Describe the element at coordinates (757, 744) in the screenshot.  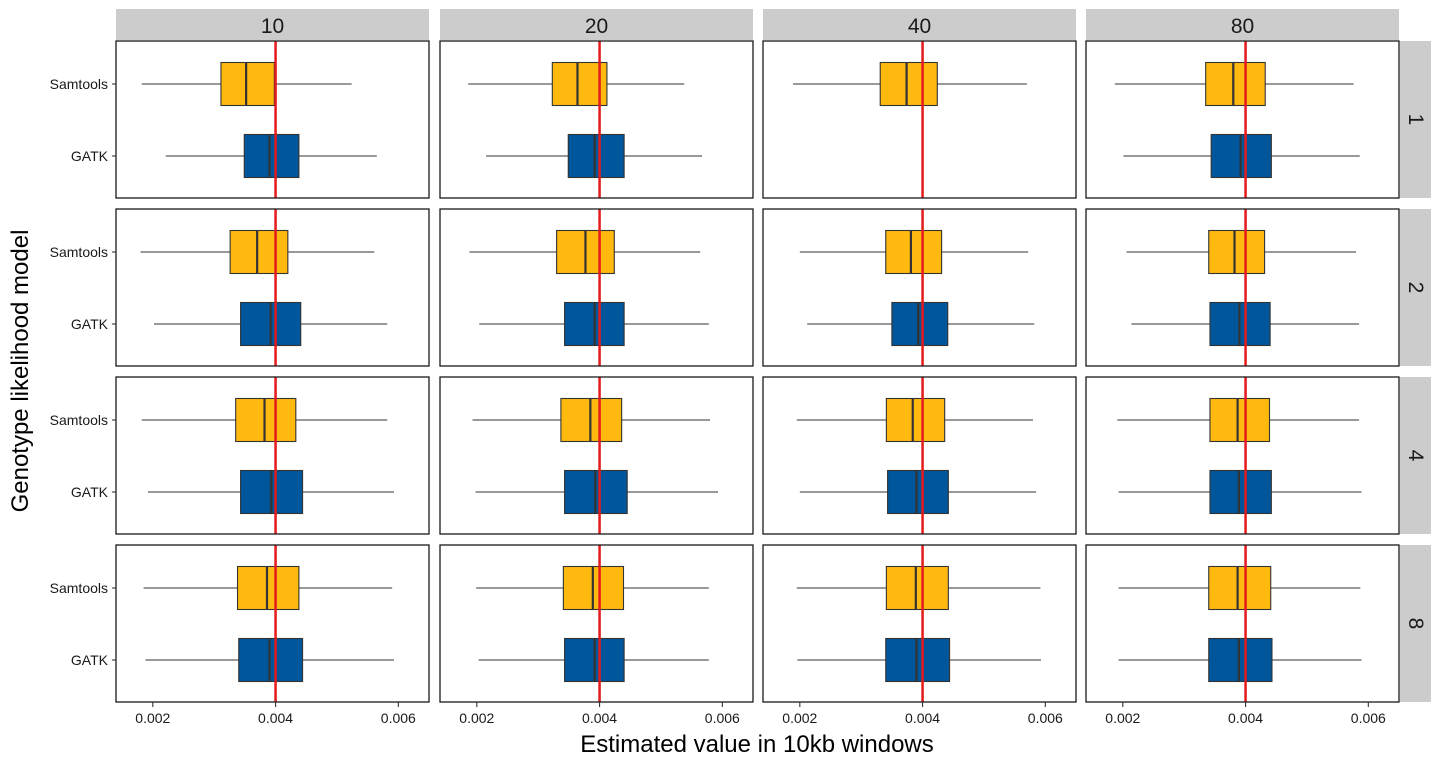
I see `x-axis-title: Estimated value in 10kb windows` at that location.